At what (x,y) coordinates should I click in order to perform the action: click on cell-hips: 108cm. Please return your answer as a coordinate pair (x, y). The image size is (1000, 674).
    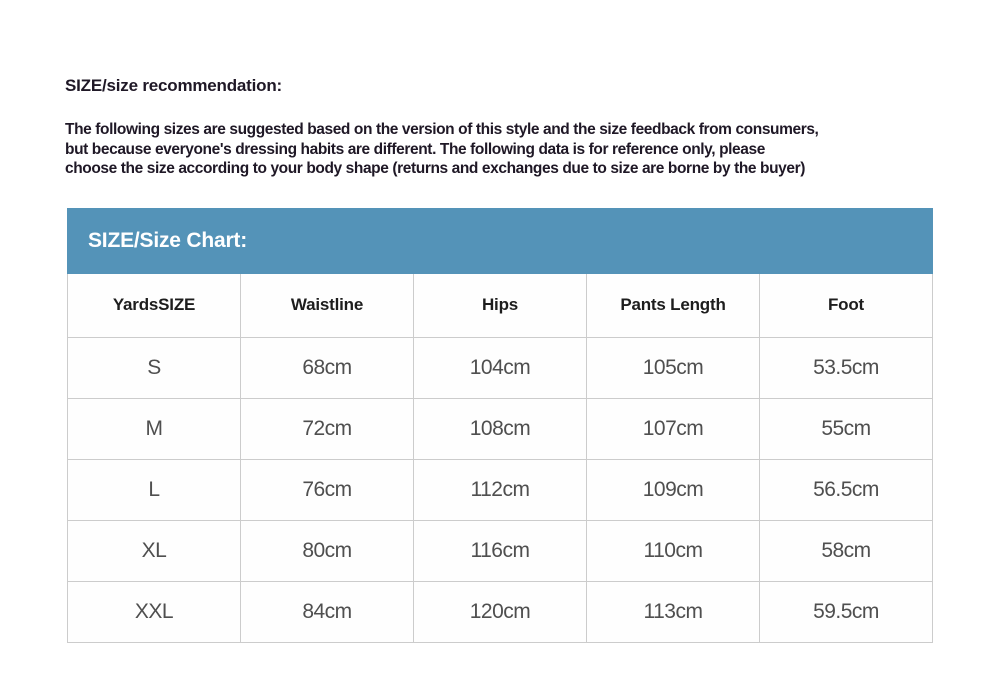
    Looking at the image, I should click on (500, 428).